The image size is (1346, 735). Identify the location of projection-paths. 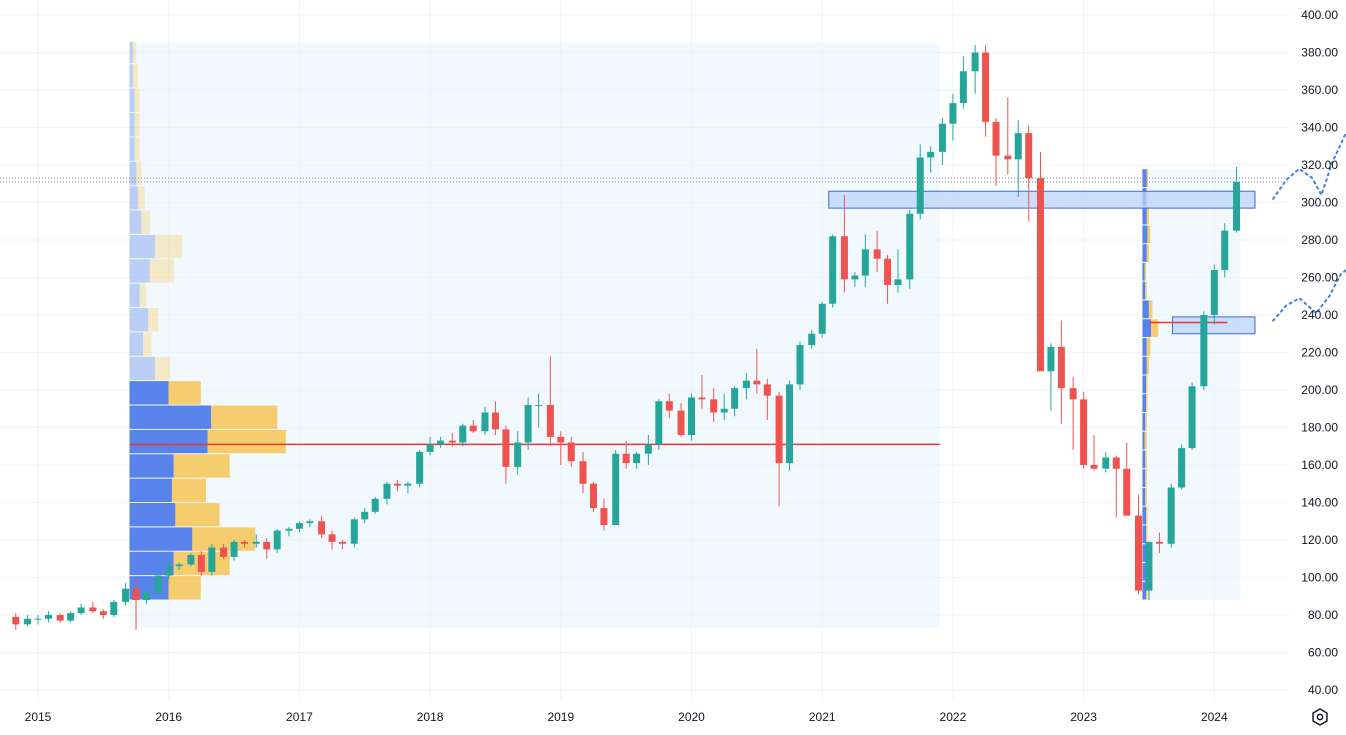
(1309, 223).